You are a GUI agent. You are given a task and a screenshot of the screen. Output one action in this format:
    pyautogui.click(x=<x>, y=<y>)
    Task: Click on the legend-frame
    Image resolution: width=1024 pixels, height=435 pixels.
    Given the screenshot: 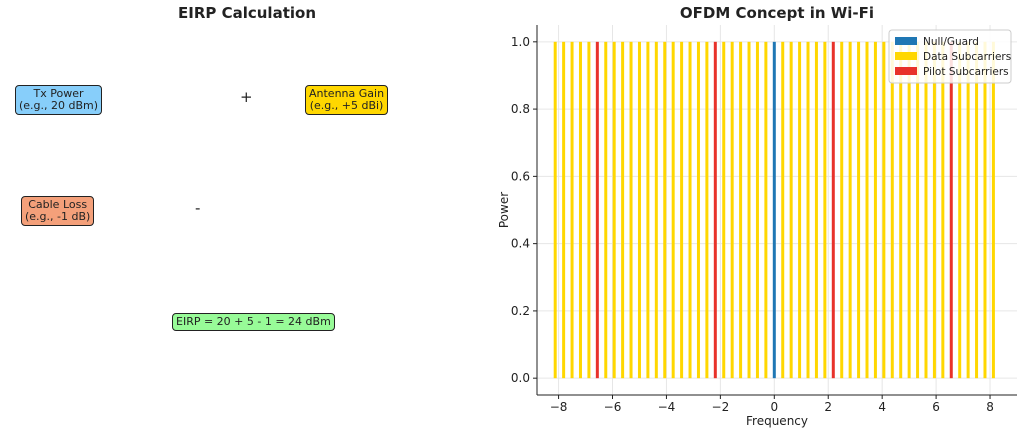 What is the action you would take?
    pyautogui.click(x=950, y=56)
    